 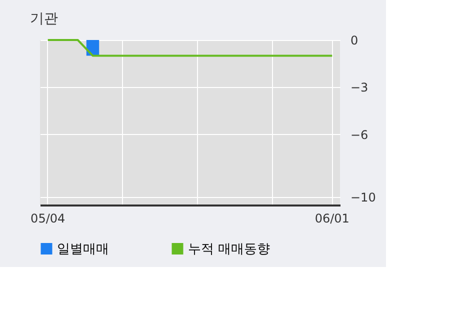 I want to click on legend-label: 일별매매, so click(x=83, y=249).